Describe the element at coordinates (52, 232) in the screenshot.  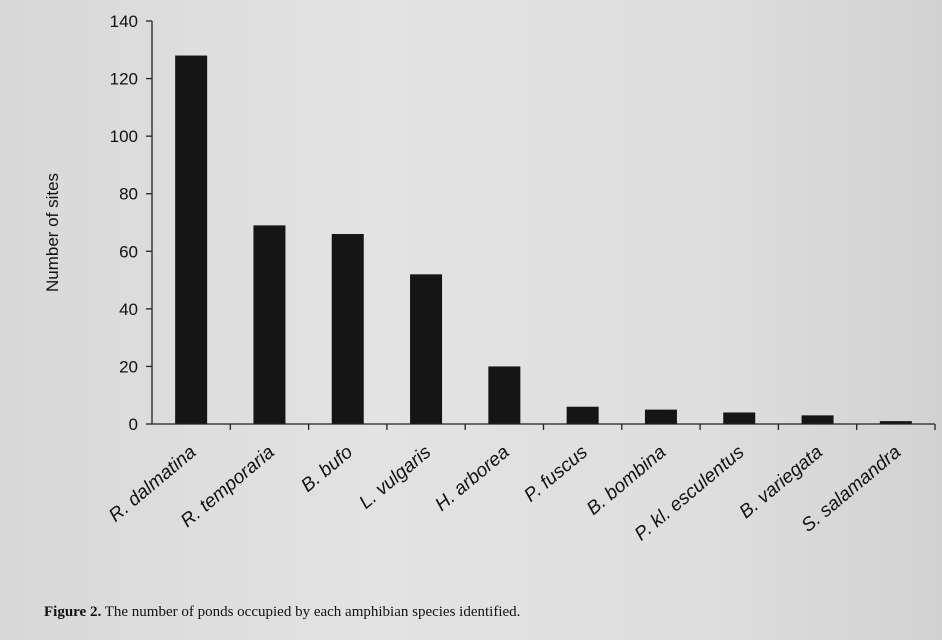
I see `y-axis-title: Number of sites` at that location.